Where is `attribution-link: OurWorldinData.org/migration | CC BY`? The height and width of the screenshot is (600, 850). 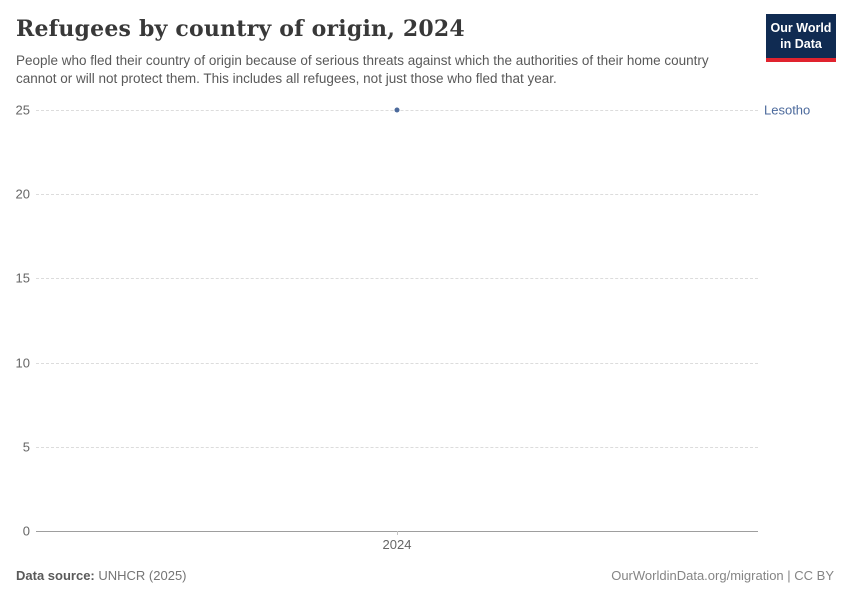 attribution-link: OurWorldinData.org/migration | CC BY is located at coordinates (722, 575).